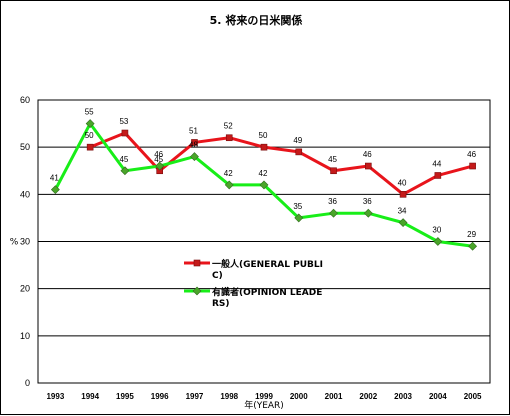  I want to click on x-tick-label: 2002, so click(368, 396).